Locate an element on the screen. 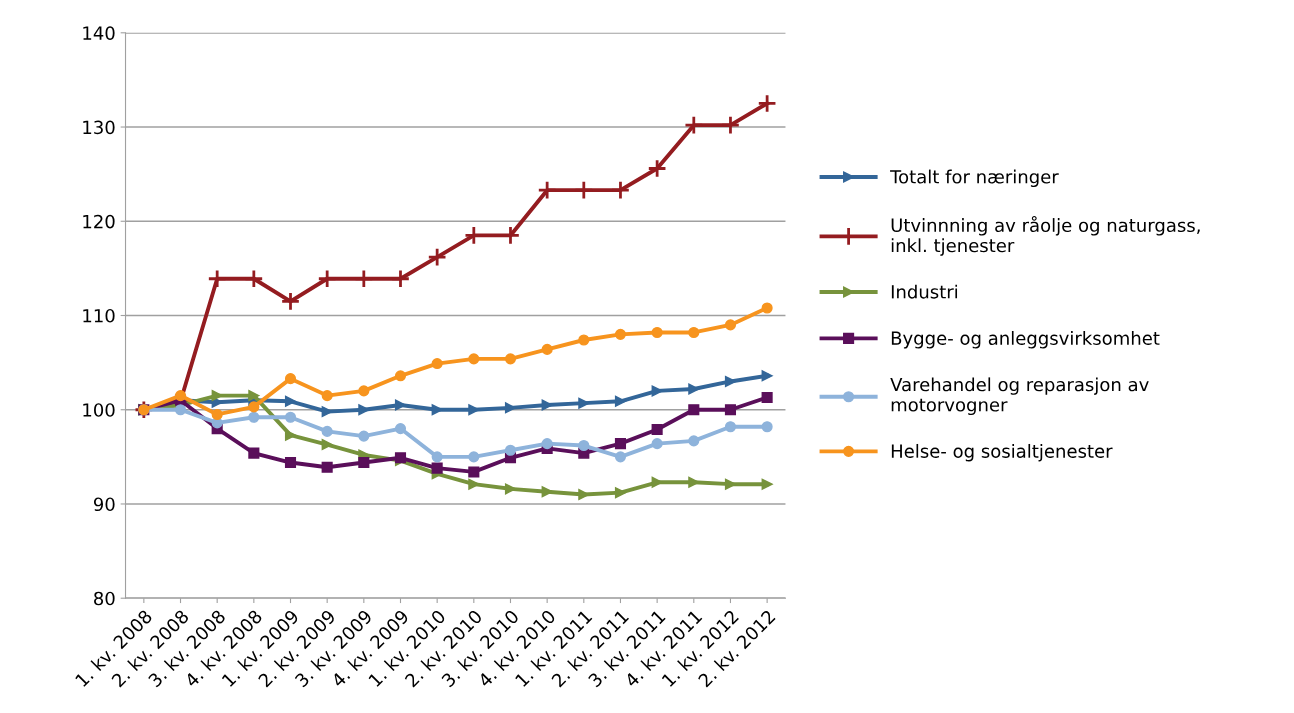  legend-label: Varehandel og reparasjon av motorvogner is located at coordinates (1019, 396).